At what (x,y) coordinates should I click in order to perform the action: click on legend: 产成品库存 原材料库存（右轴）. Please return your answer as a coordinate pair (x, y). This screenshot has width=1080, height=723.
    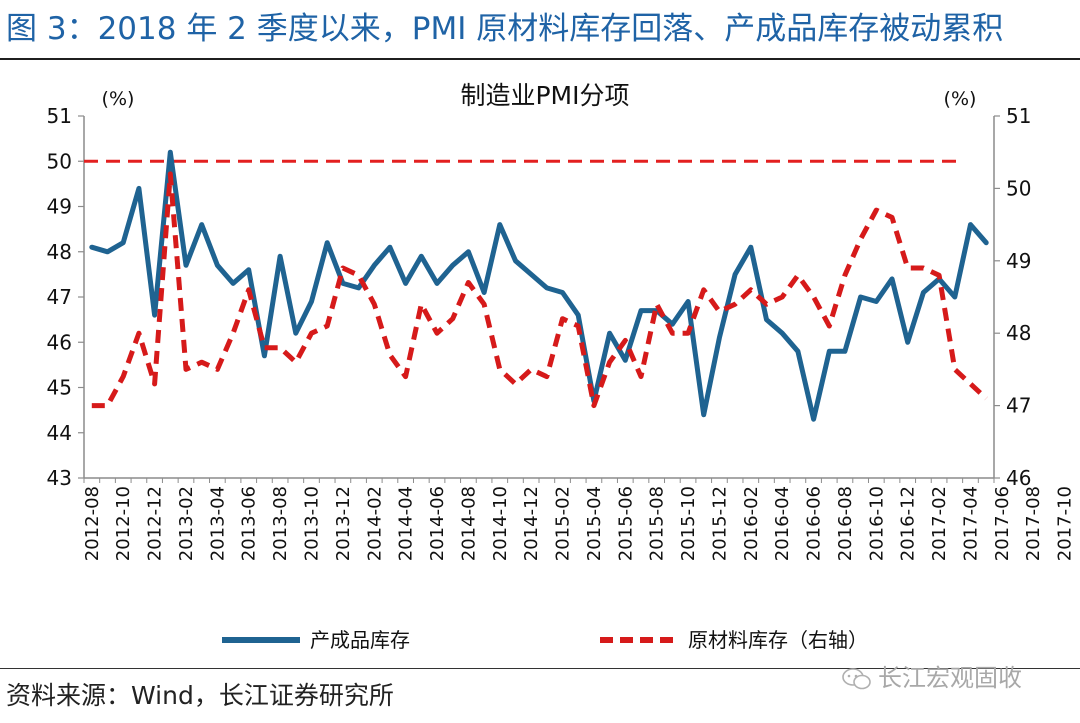
    Looking at the image, I should click on (545, 640).